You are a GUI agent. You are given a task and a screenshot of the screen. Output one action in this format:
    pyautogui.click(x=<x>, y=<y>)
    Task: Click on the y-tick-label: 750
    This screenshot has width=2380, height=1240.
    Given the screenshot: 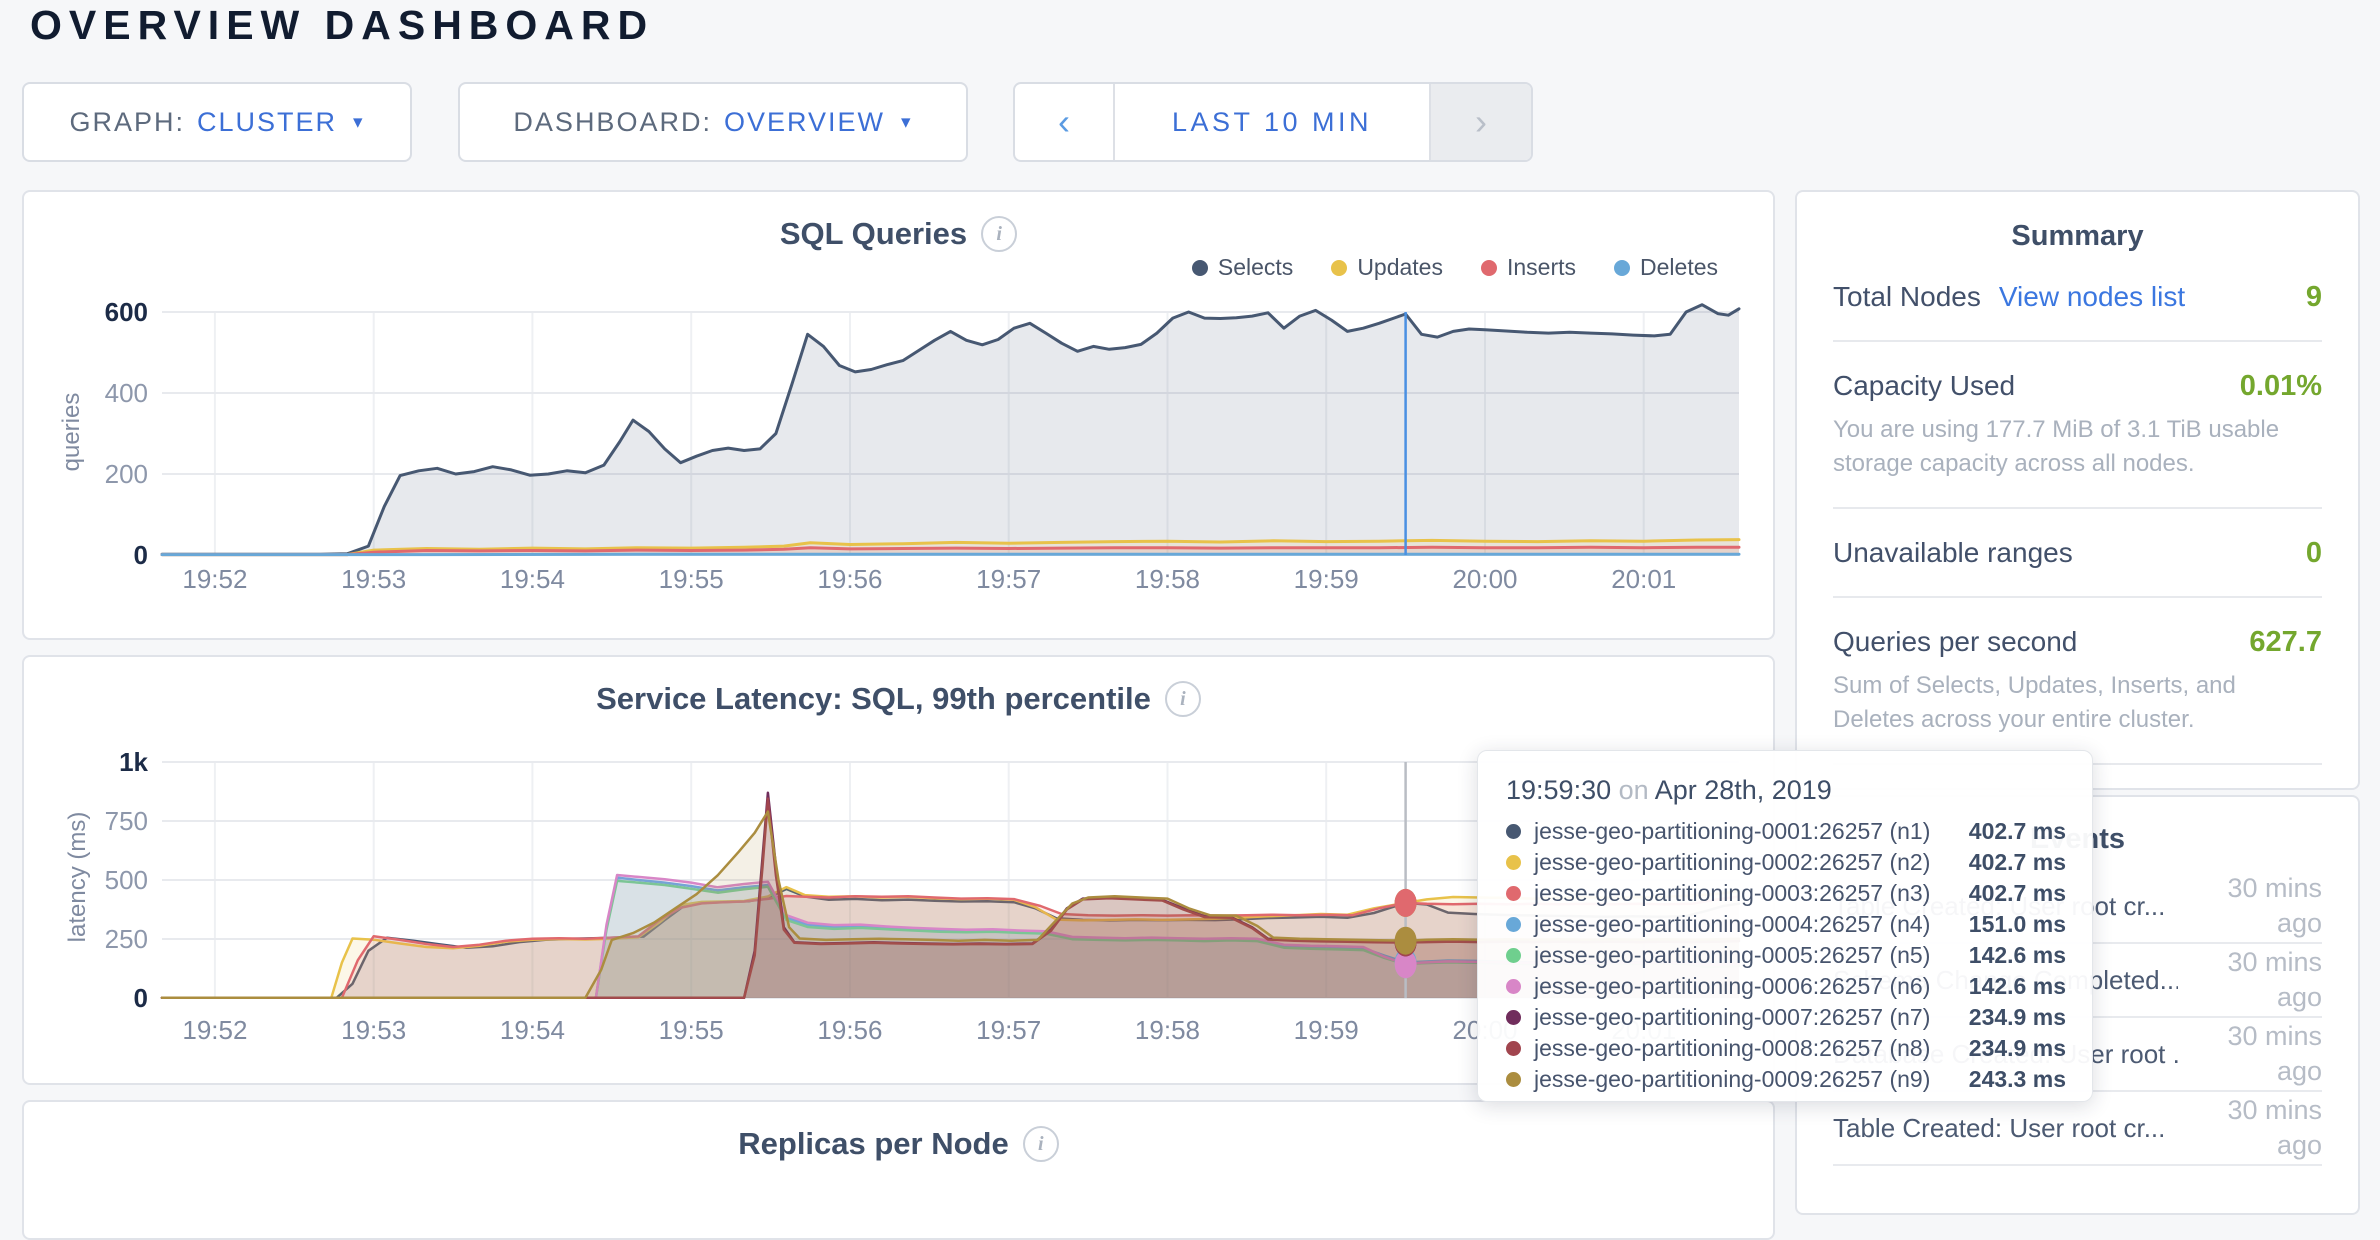 What is the action you would take?
    pyautogui.click(x=86, y=821)
    